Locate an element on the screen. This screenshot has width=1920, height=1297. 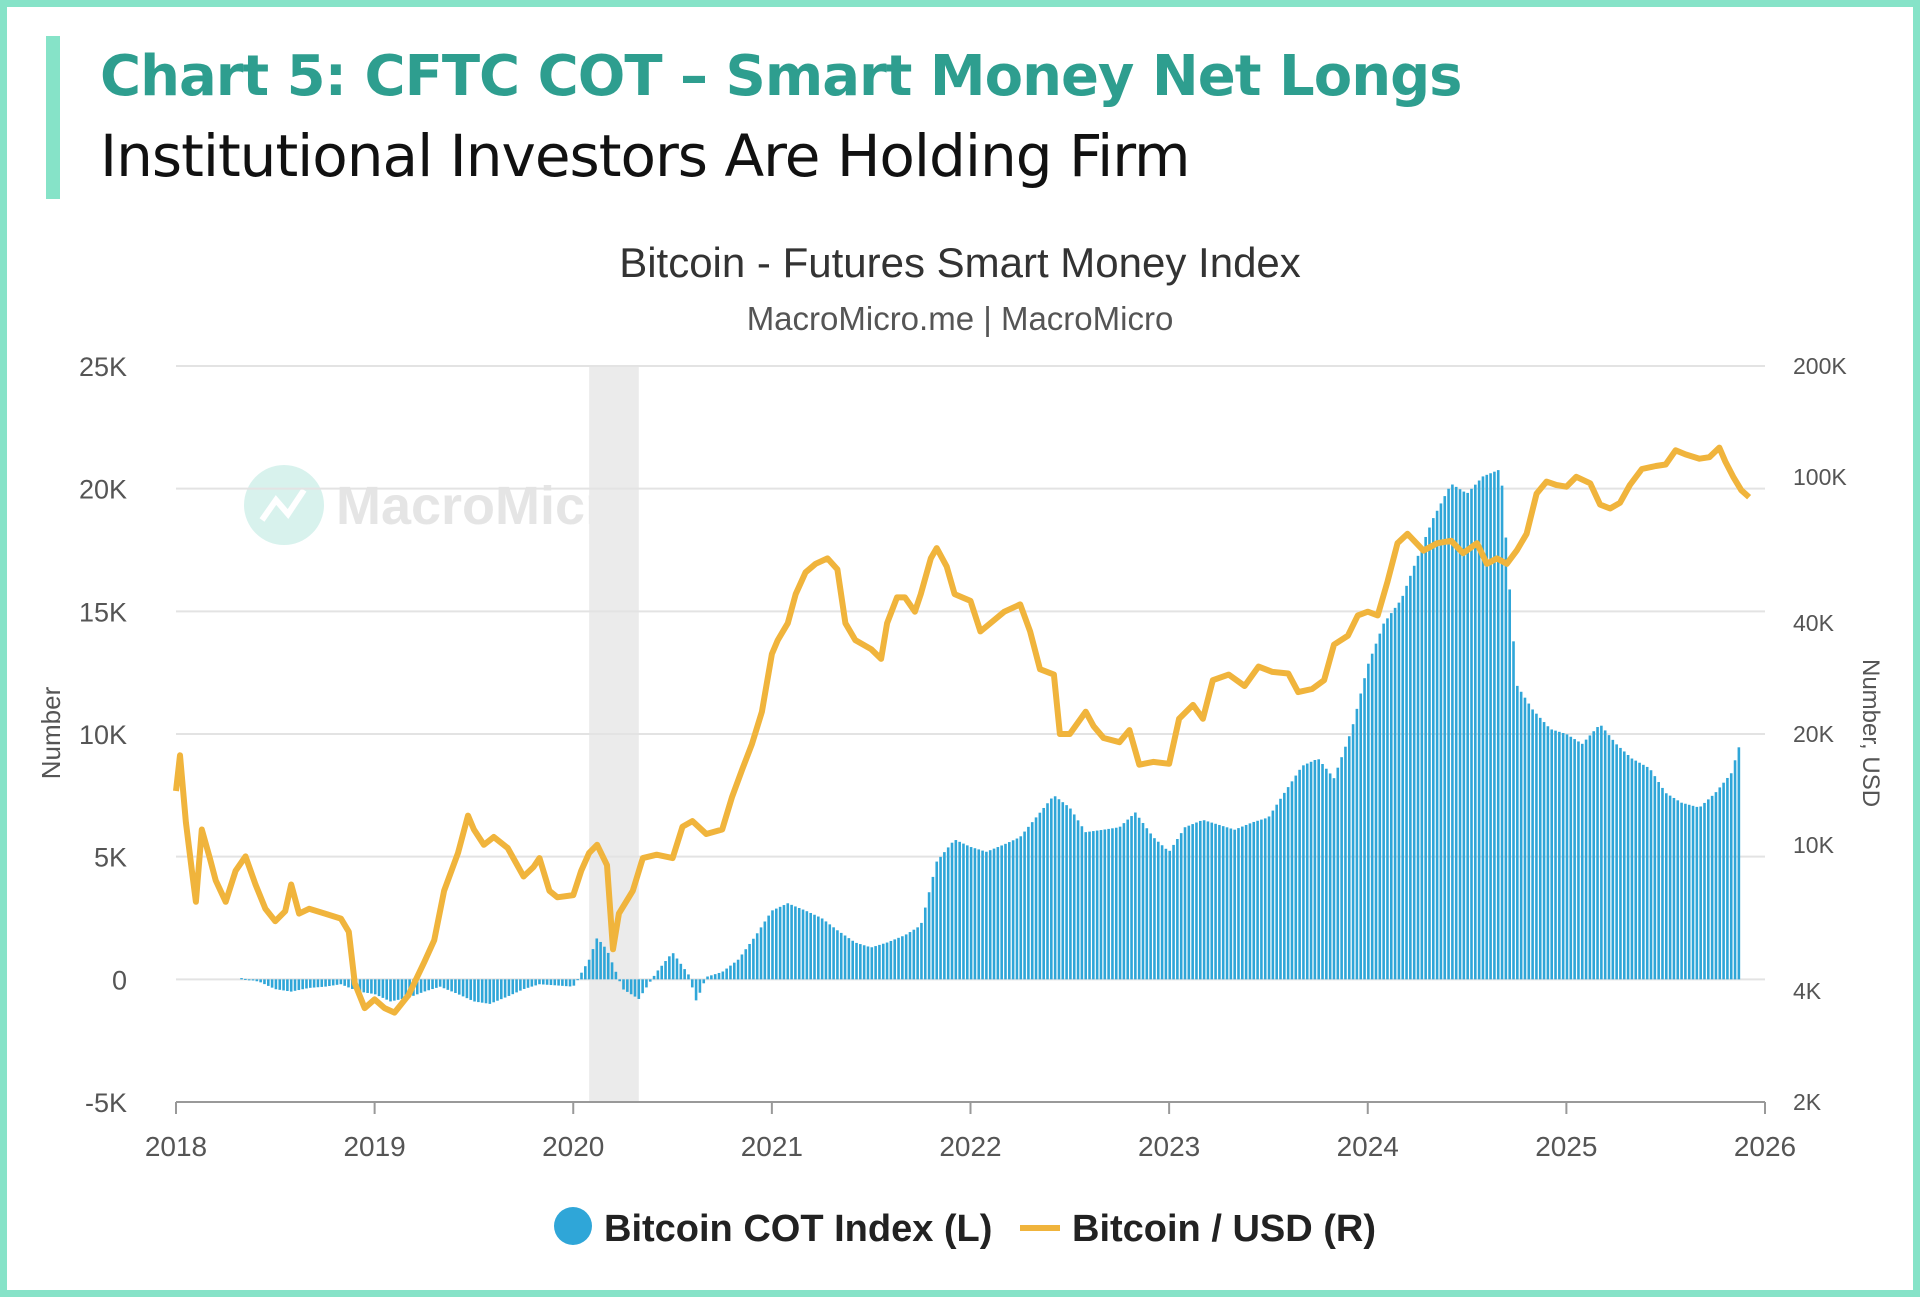
x-tick-label: 2026 is located at coordinates (1765, 1146).